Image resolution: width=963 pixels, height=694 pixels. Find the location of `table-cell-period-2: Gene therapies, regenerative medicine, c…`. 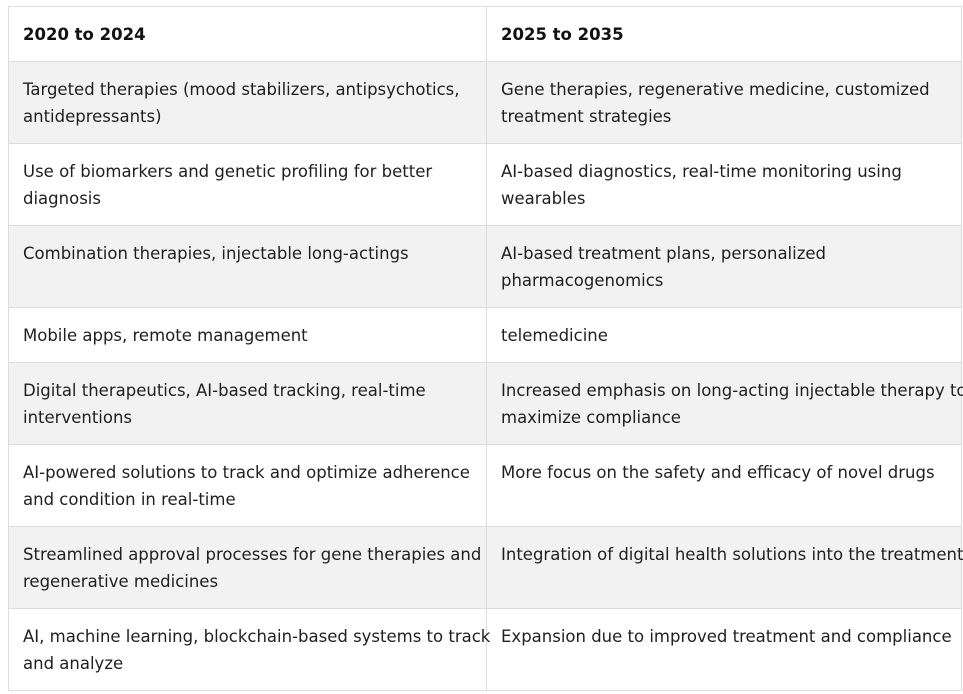

table-cell-period-2: Gene therapies, regenerative medicine, c… is located at coordinates (724, 102).